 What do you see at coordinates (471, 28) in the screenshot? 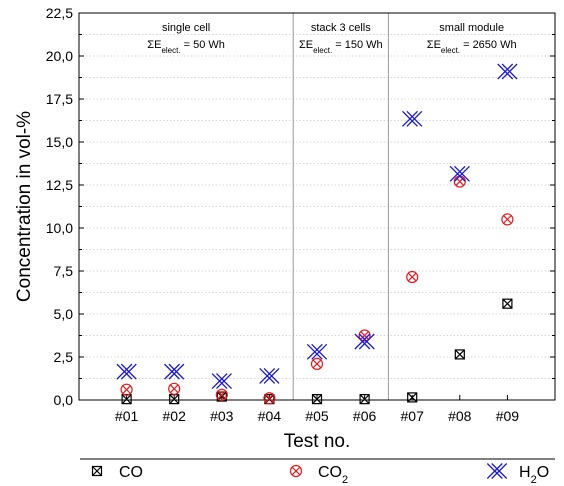
I see `region-title: small module` at bounding box center [471, 28].